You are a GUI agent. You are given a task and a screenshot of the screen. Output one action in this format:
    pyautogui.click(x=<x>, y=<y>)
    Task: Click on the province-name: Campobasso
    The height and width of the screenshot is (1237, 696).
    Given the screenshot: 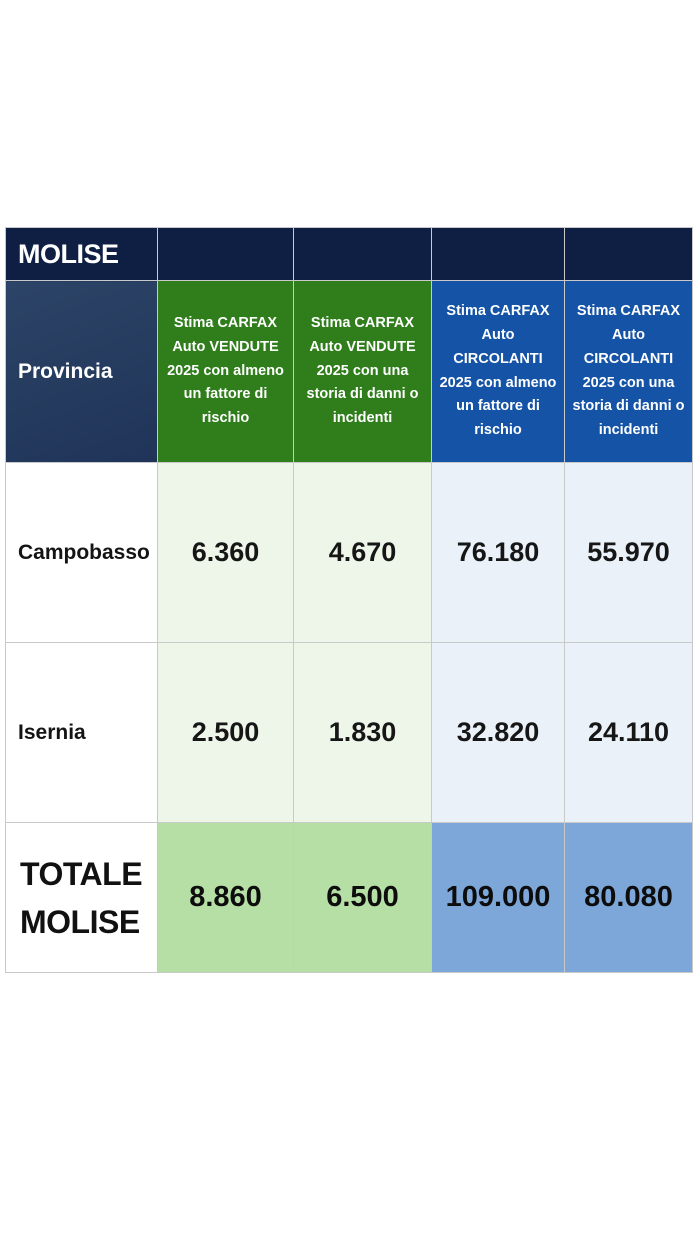 What is the action you would take?
    pyautogui.click(x=81, y=552)
    